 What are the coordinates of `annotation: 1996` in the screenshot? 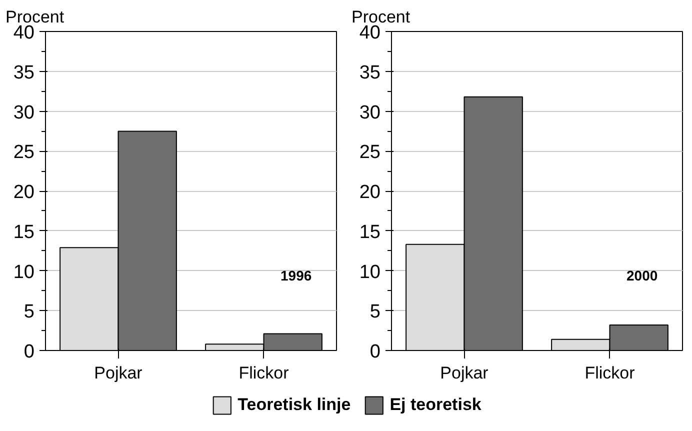 It's located at (296, 276).